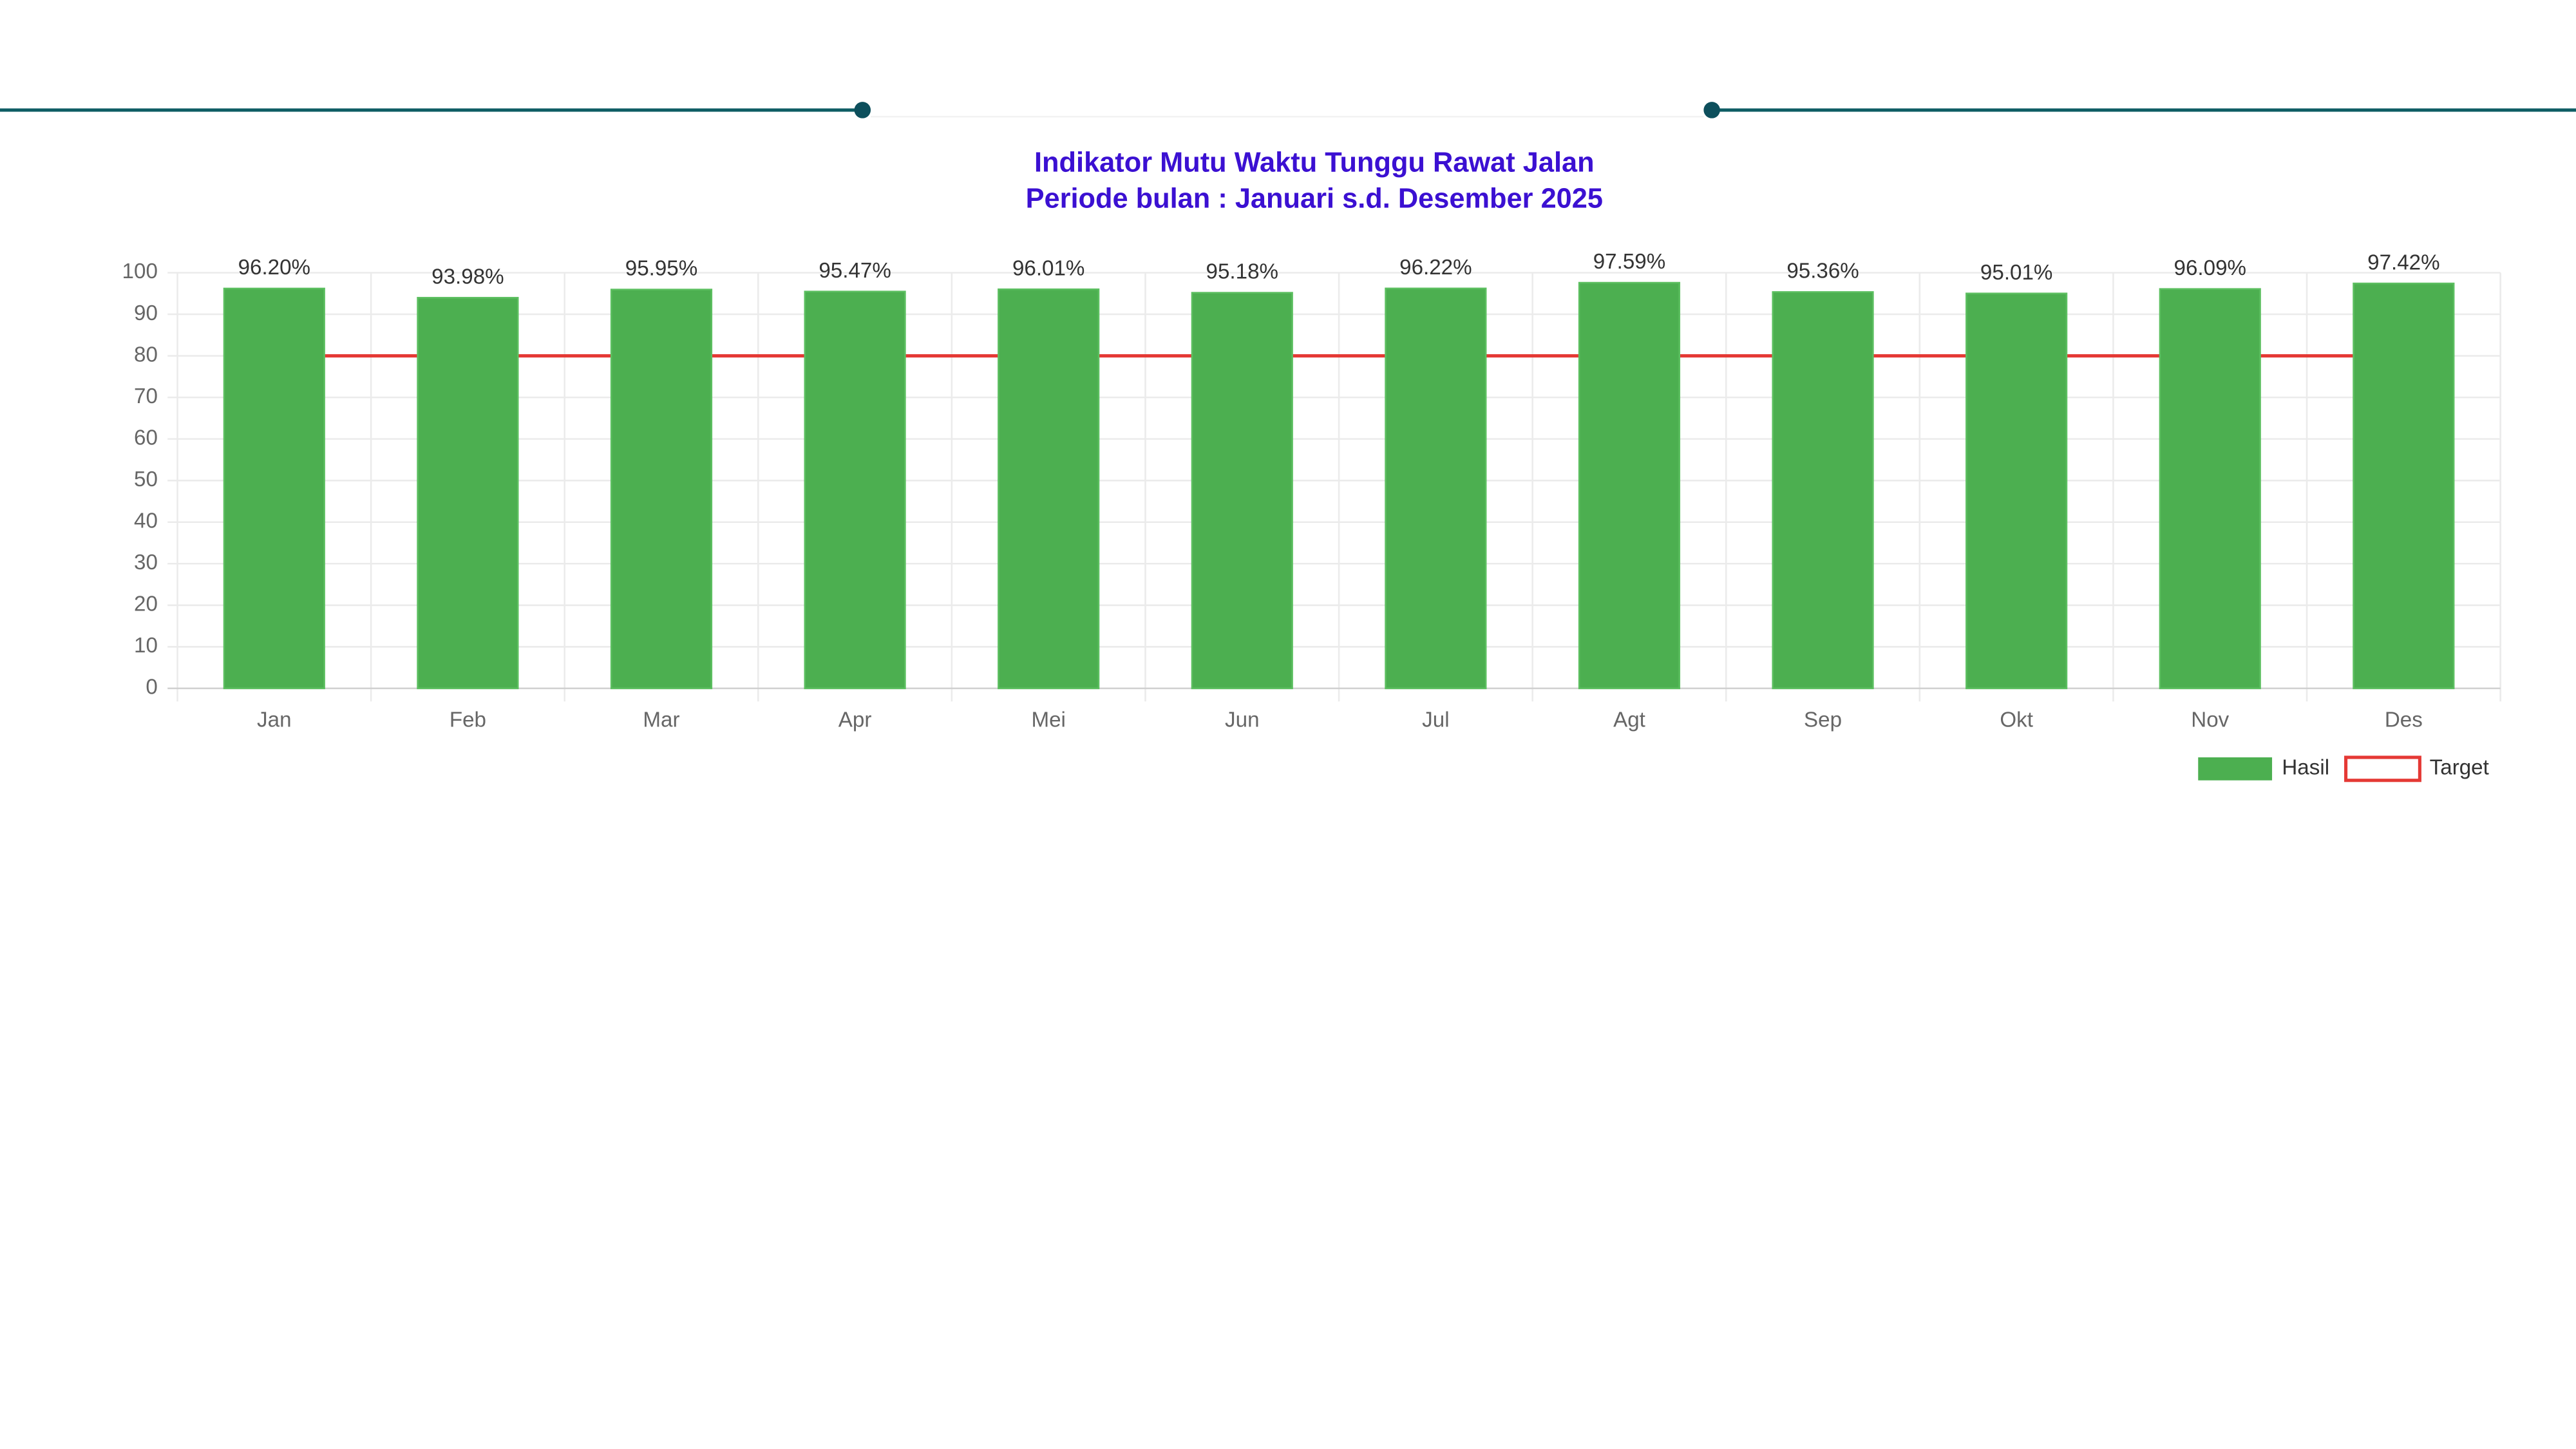 The width and height of the screenshot is (2576, 1449). Describe the element at coordinates (146, 604) in the screenshot. I see `y-tick-label: 20` at that location.